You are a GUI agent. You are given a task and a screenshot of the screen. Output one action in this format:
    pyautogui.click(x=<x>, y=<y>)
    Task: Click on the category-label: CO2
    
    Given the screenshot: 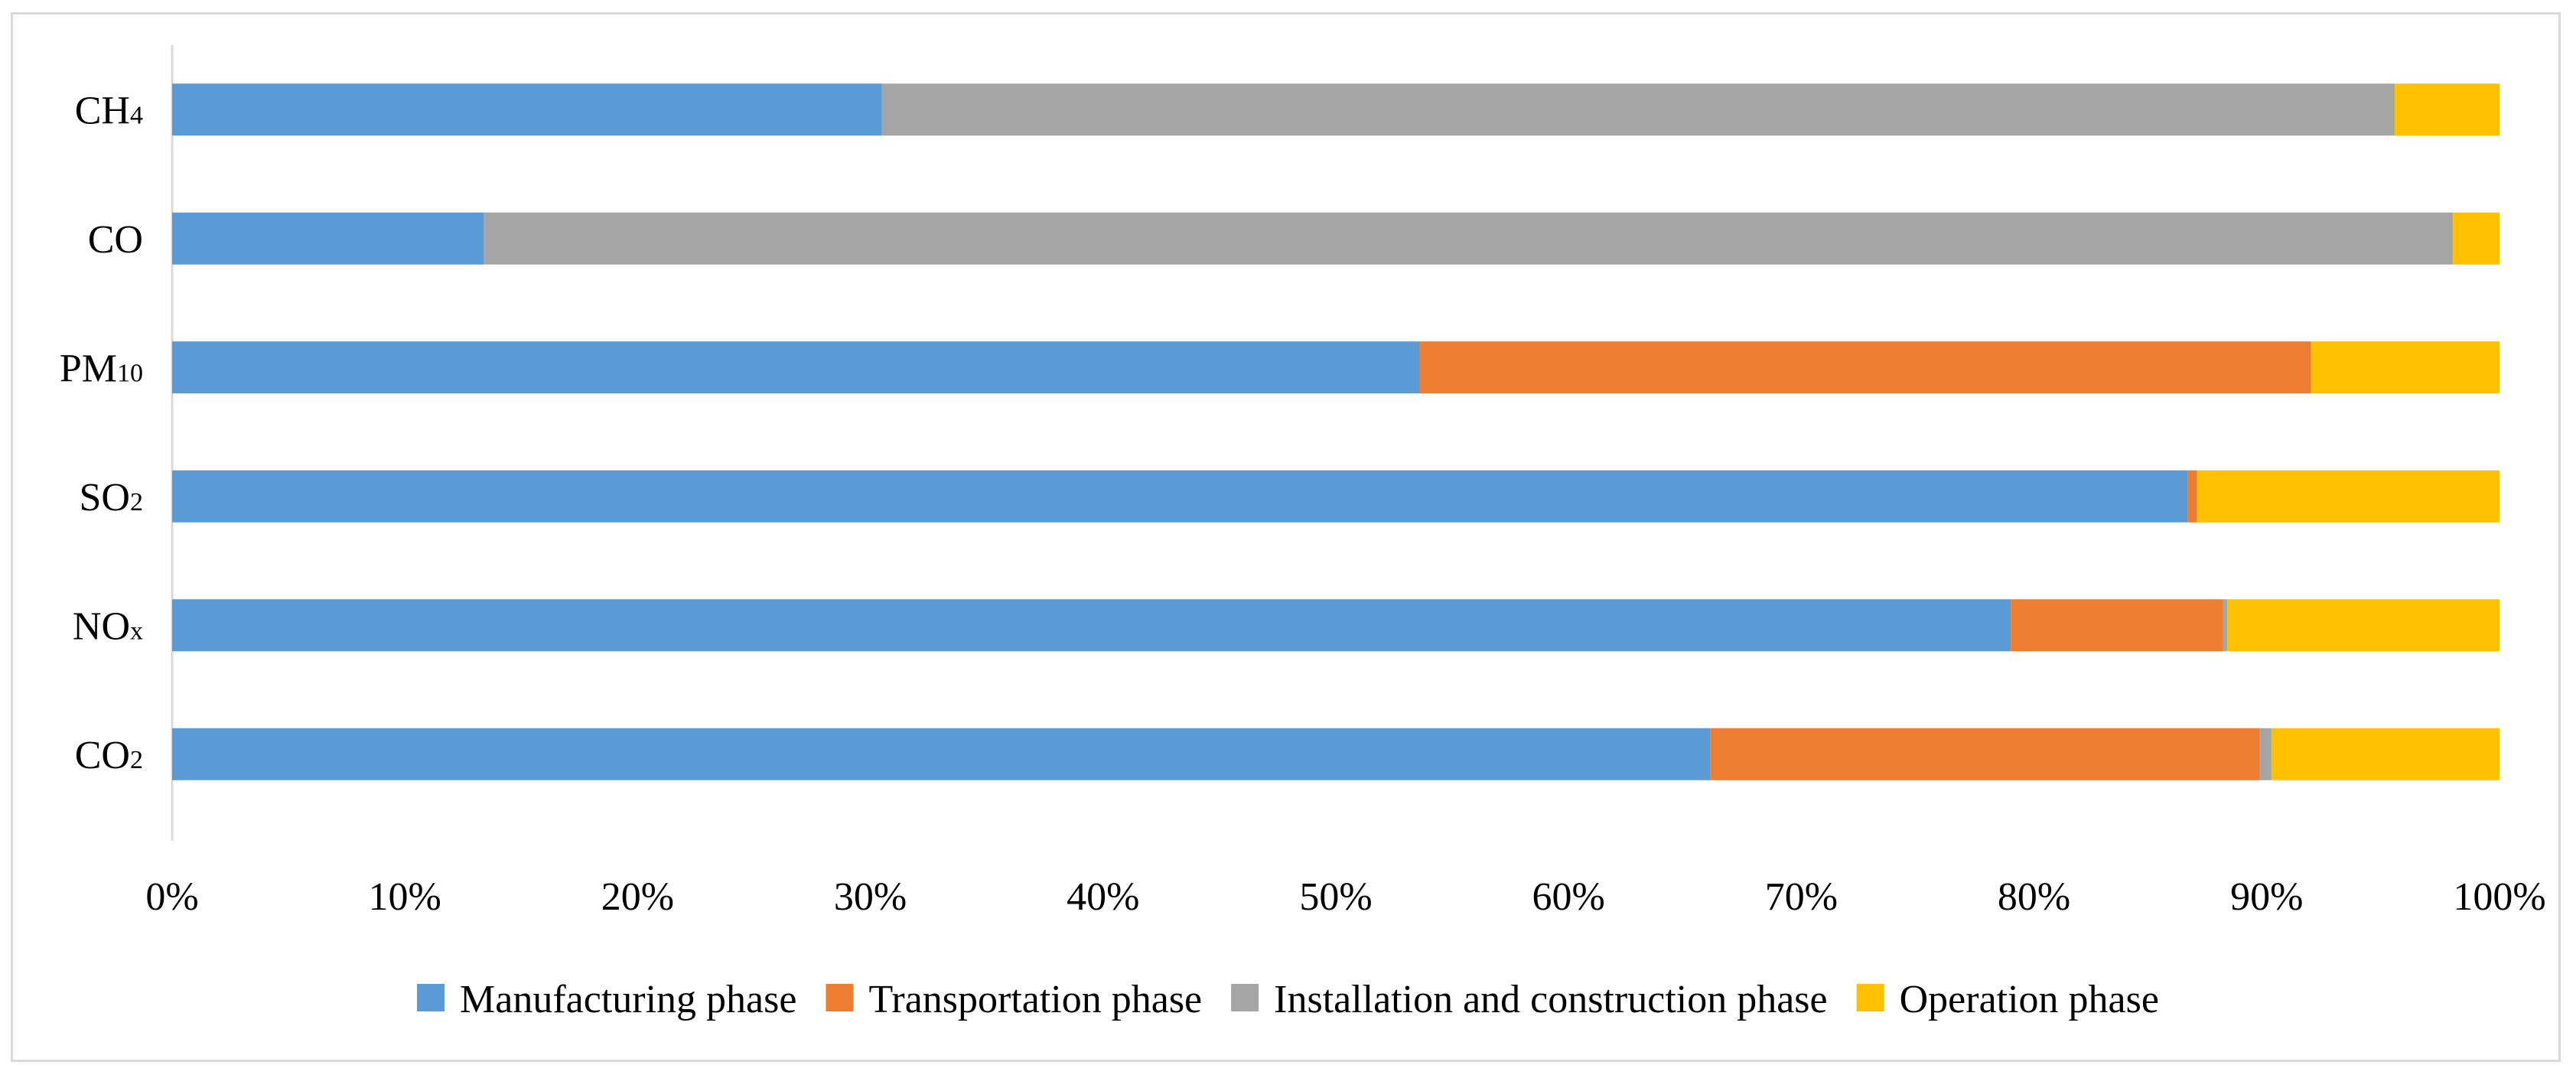 What is the action you would take?
    pyautogui.click(x=109, y=755)
    